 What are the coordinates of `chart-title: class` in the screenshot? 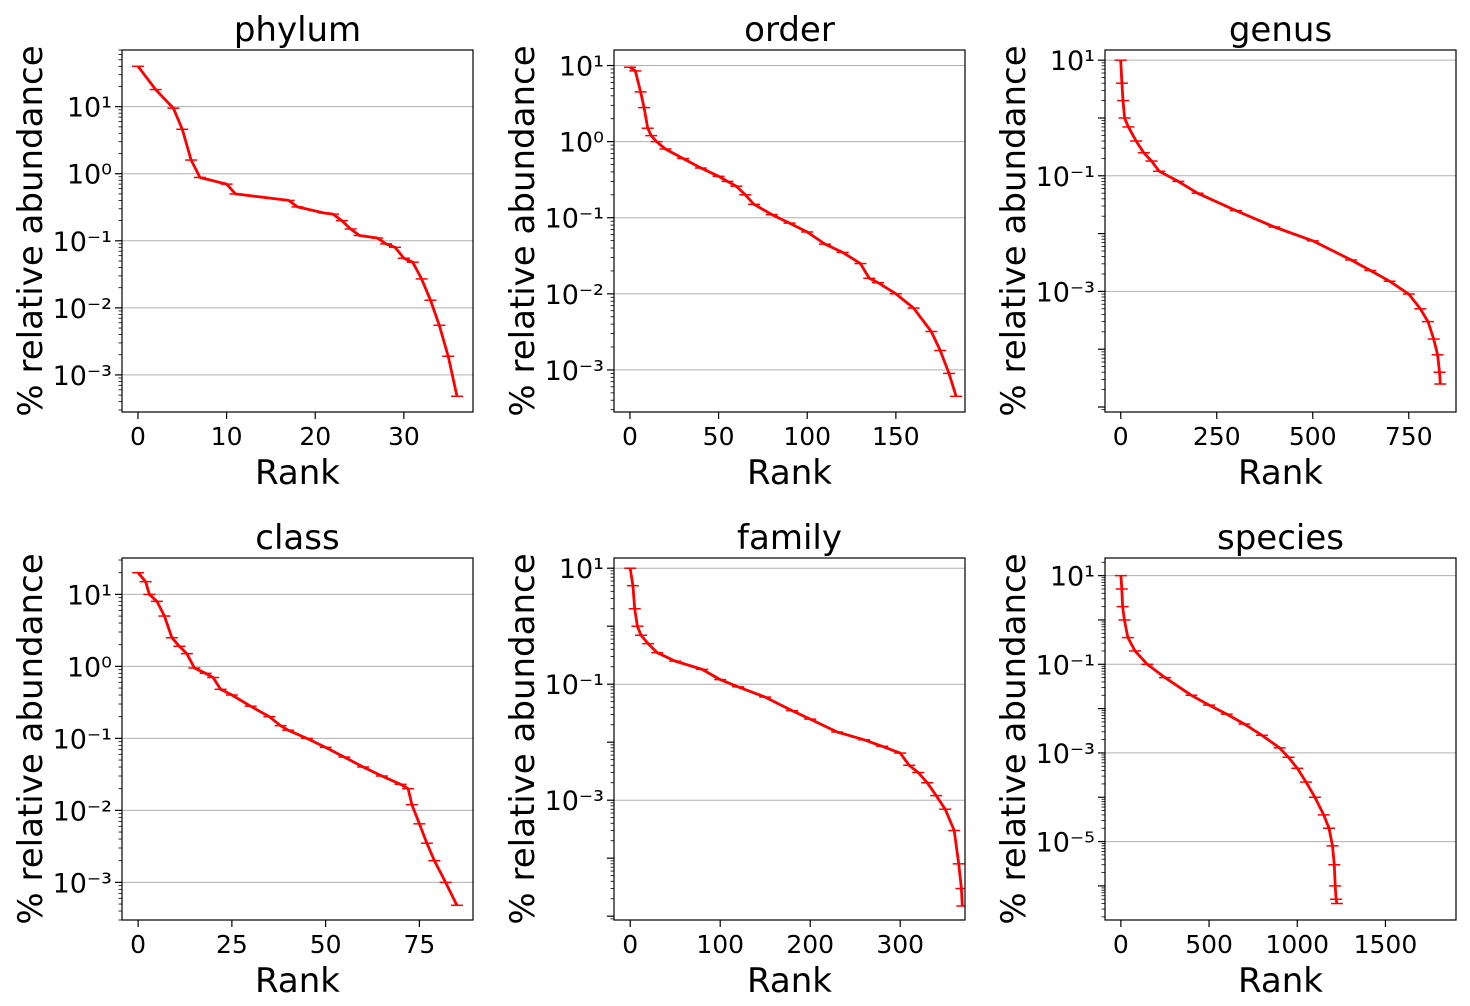 It's located at (297, 538).